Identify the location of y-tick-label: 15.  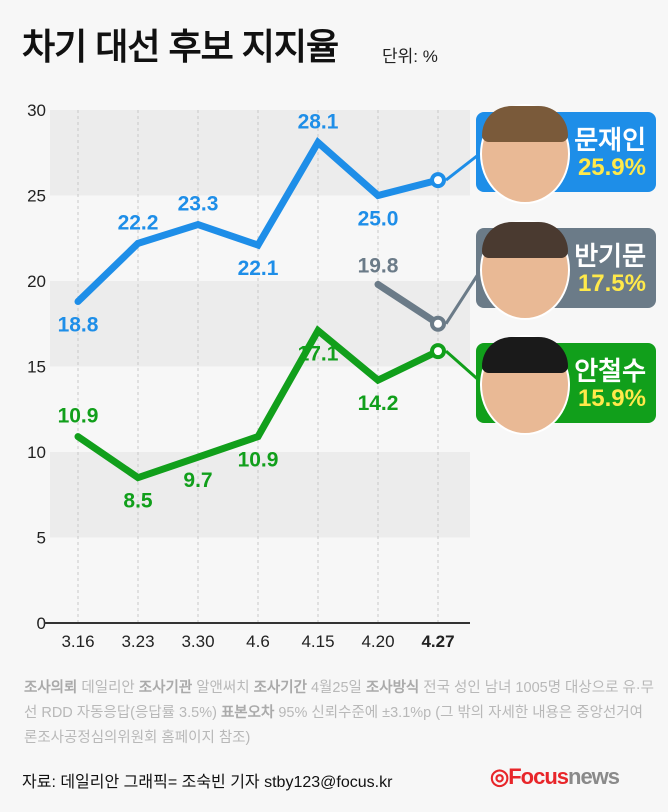
(36, 367).